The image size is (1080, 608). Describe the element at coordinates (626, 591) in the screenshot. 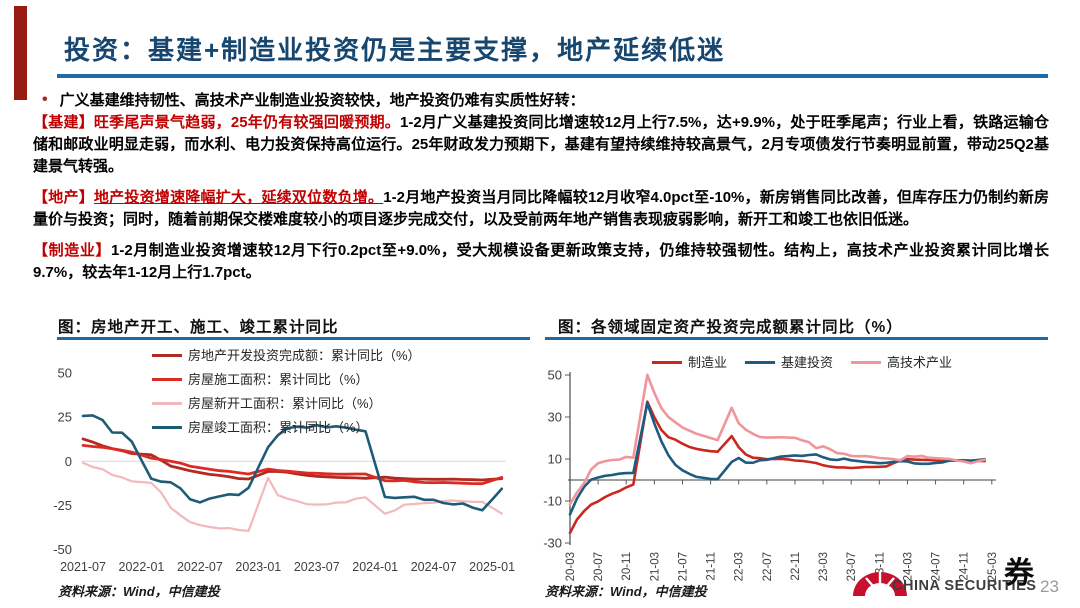

I see `right-source-note: 资料来源：Wind，中信建投` at that location.